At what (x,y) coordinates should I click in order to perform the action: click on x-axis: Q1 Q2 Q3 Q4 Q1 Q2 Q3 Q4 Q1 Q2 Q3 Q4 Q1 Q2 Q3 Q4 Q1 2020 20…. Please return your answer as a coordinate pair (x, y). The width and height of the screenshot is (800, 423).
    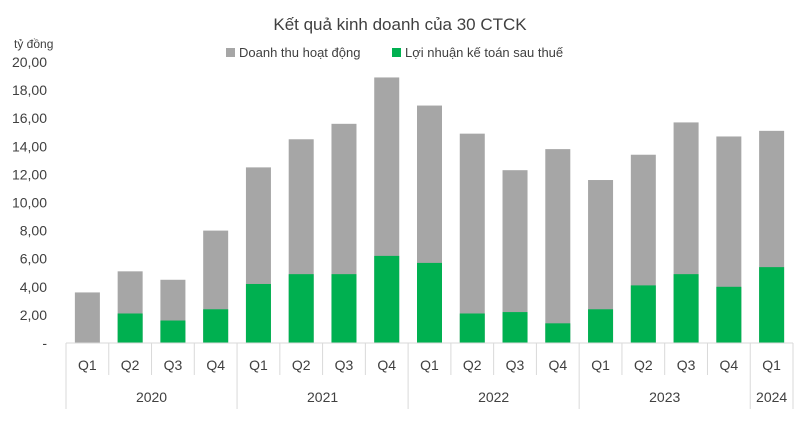
    Looking at the image, I should click on (429, 375).